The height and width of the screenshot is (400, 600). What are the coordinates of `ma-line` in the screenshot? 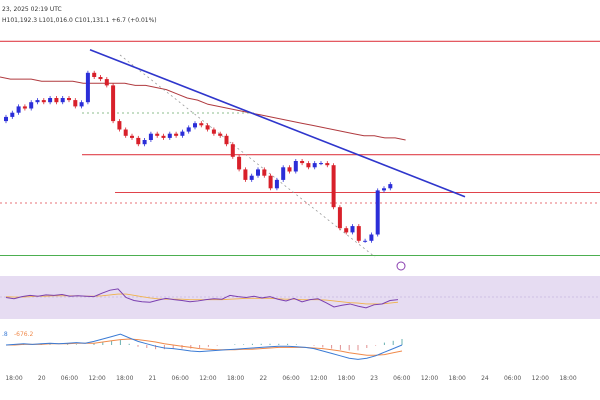 It's located at (203, 108).